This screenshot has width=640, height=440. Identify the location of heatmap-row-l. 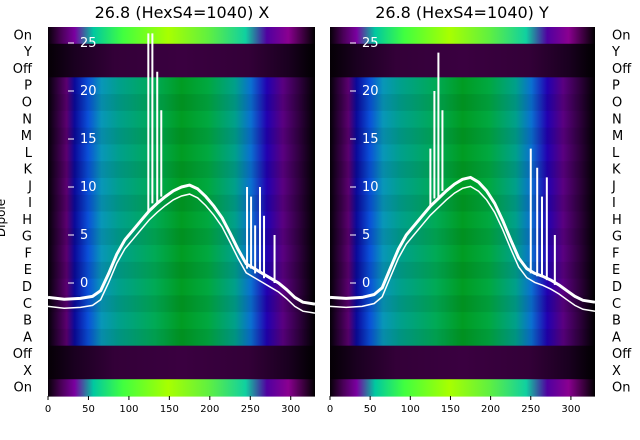
(462, 153).